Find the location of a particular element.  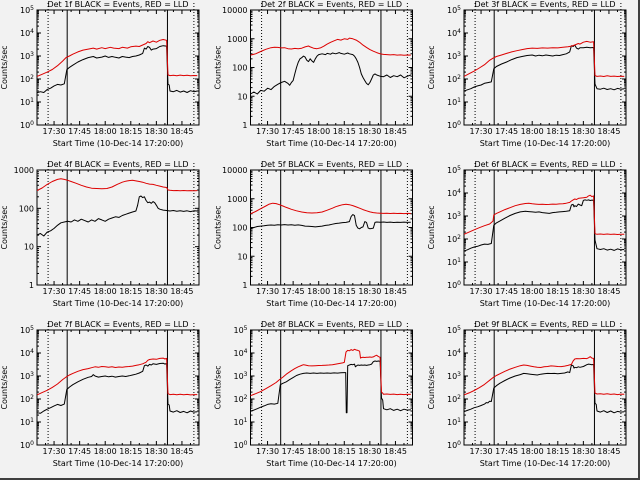

chart-title: Det 5f BLACK = Events, RED = LLD is located at coordinates (331, 164).